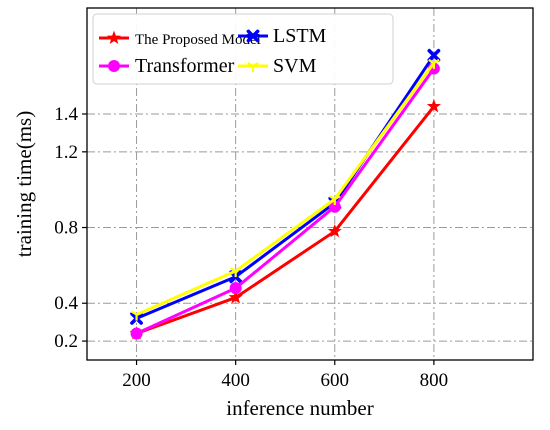 Image resolution: width=550 pixels, height=430 pixels. I want to click on y-tick-label: 0.8, so click(66, 228).